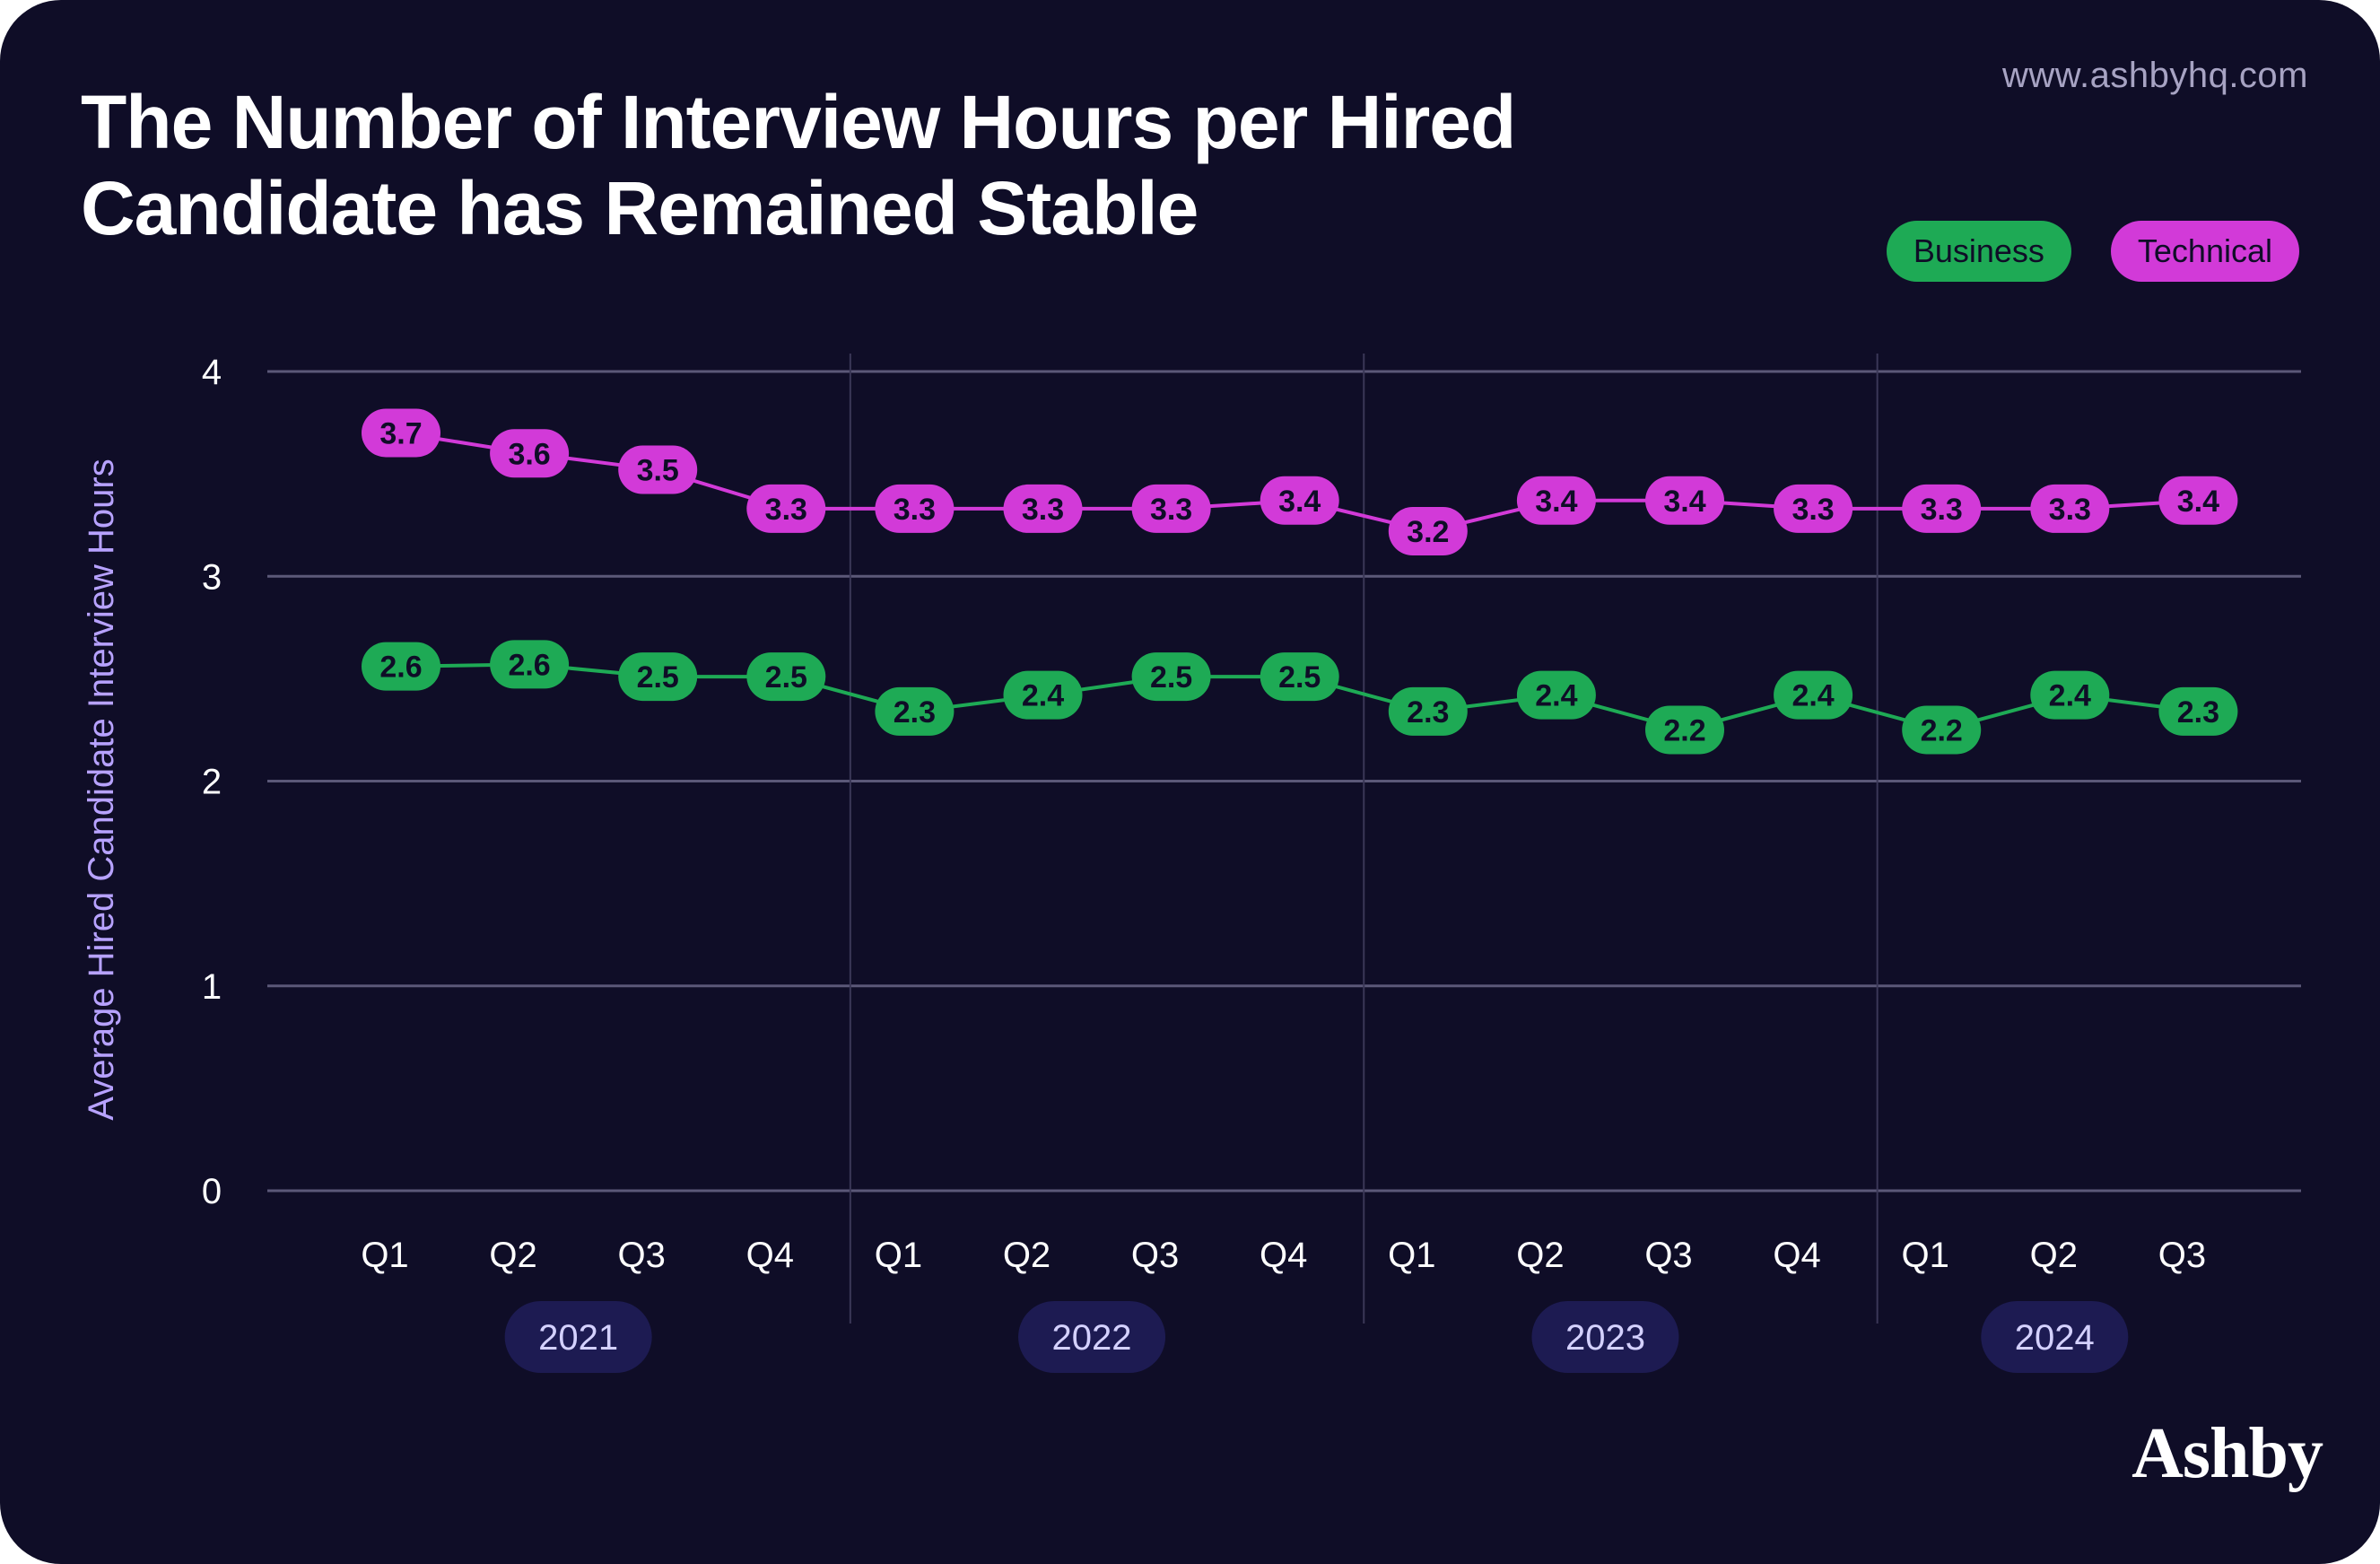  I want to click on data-point: 3.6, so click(530, 453).